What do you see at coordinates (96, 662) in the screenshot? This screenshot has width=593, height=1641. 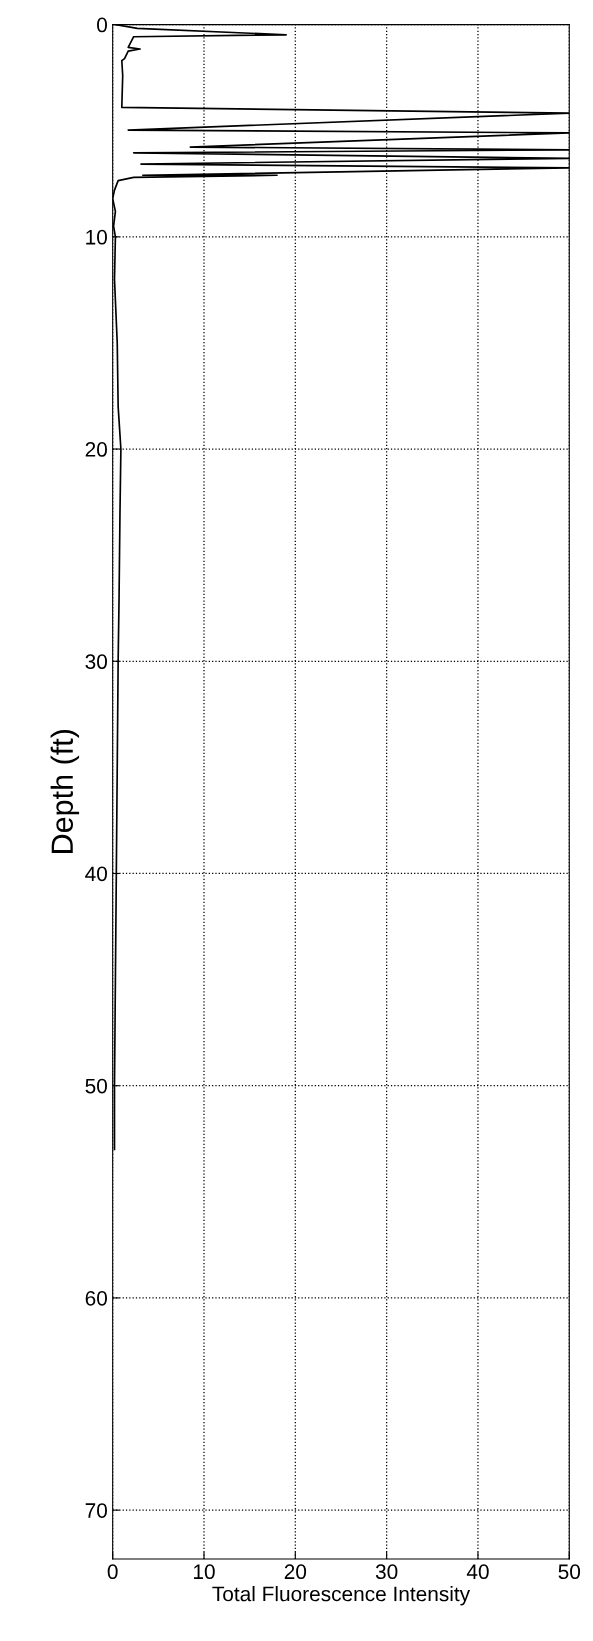 I see `y-tick-label: 30` at bounding box center [96, 662].